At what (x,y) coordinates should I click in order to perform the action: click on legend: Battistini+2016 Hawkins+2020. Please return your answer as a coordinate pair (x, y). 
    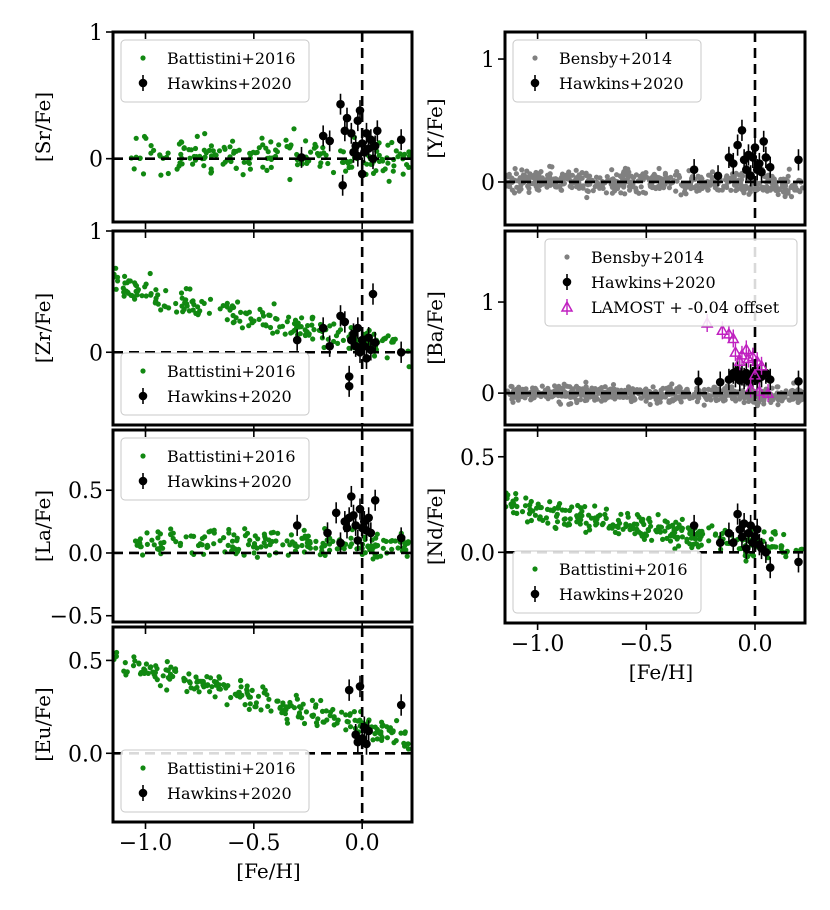
    Looking at the image, I should click on (215, 71).